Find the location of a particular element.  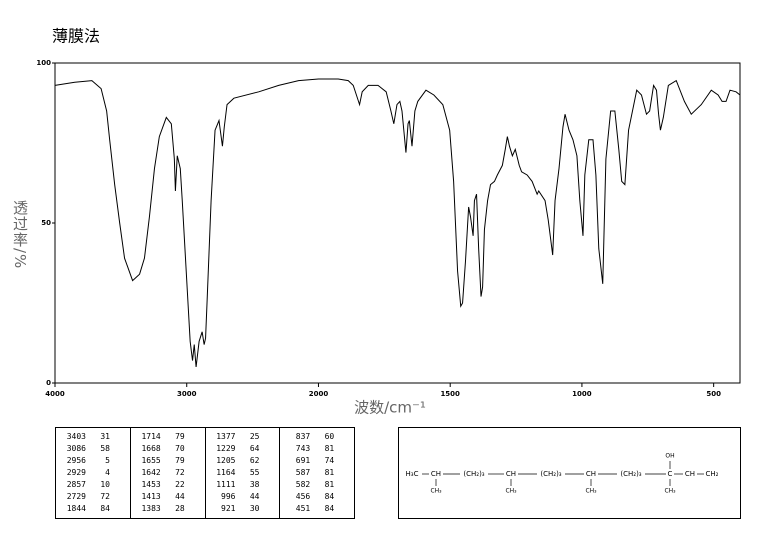

peak-wavenumber: 582 is located at coordinates (303, 484).